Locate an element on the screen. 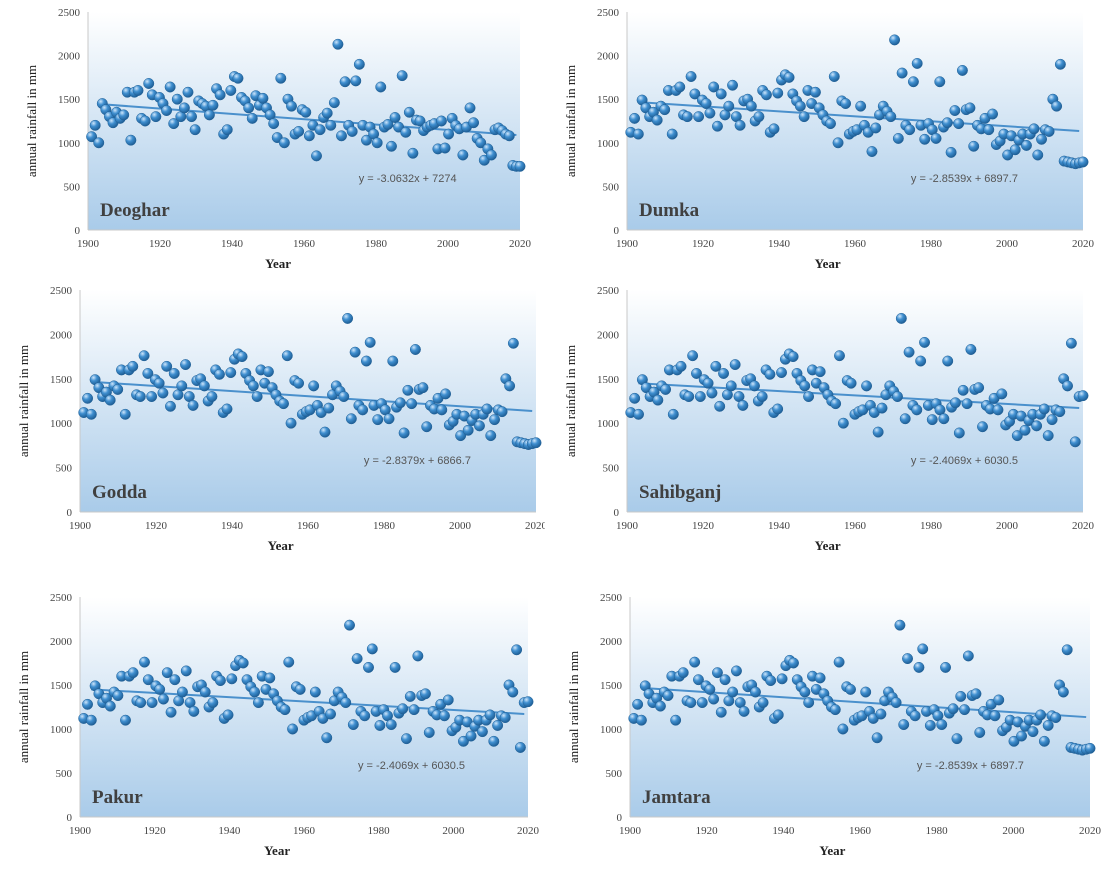 This screenshot has height=880, width=1111. trendline-equation: y = -2.8379x + 6866.7 is located at coordinates (417, 461).